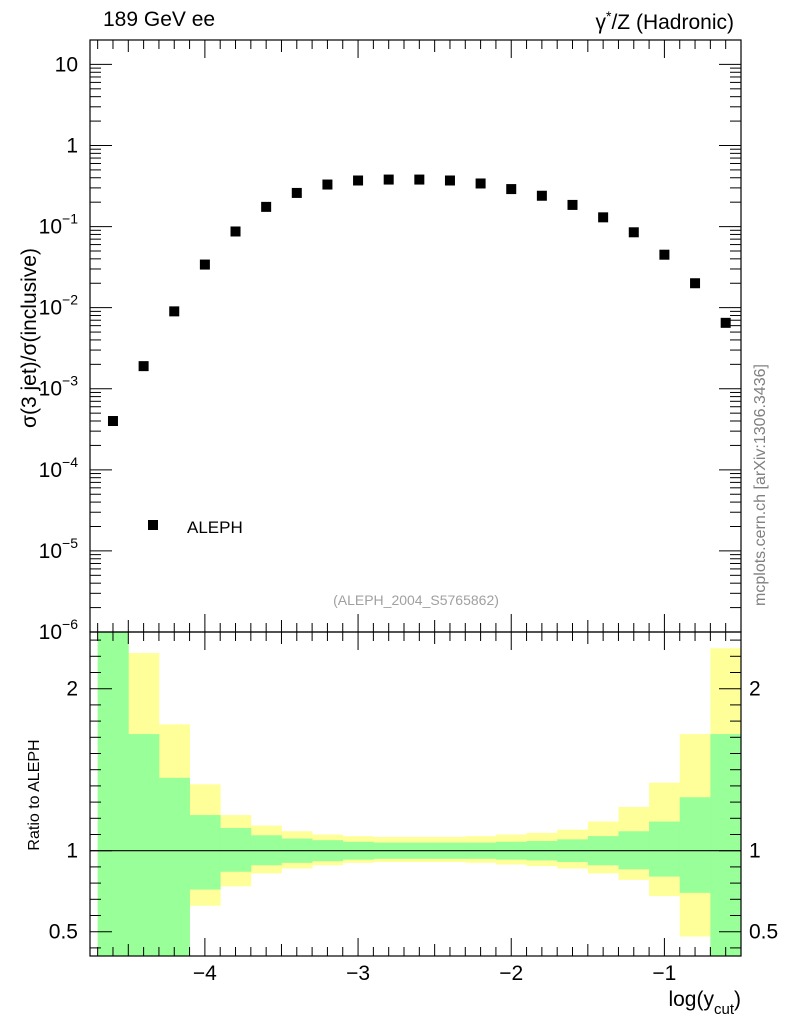 The image size is (786, 1024). What do you see at coordinates (755, 851) in the screenshot?
I see `ratio-y-tick-label-right: 1` at bounding box center [755, 851].